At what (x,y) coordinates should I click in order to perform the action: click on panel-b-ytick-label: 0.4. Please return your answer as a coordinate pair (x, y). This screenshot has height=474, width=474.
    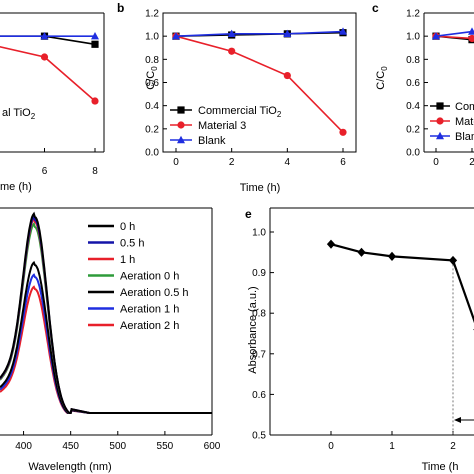
    Looking at the image, I should click on (152, 106).